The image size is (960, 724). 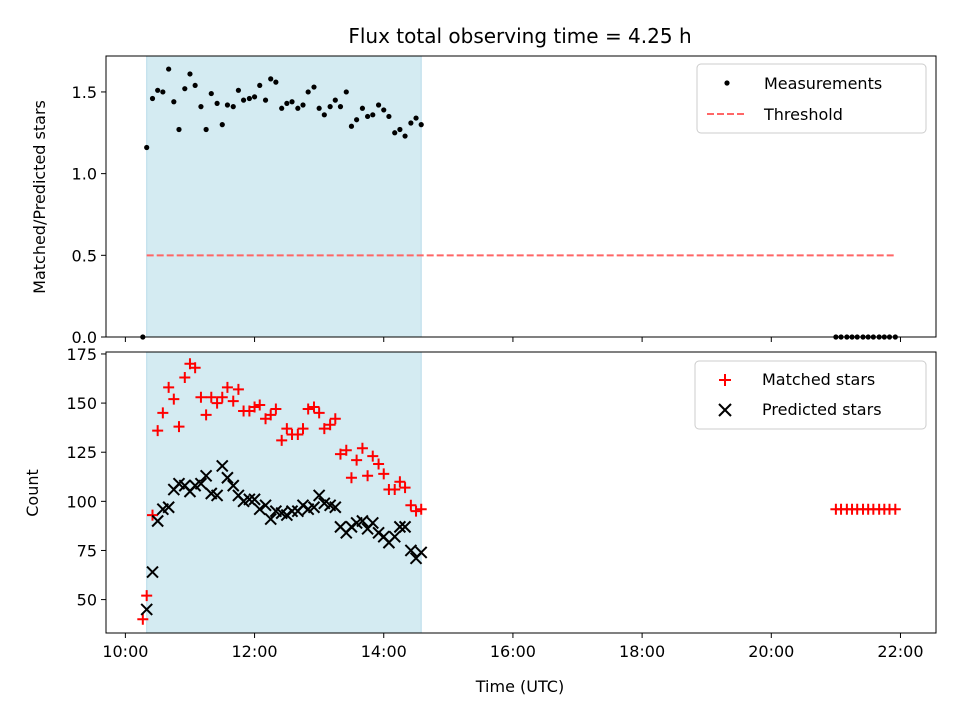 I want to click on count-legend: Matched stars Predicted stars, so click(x=810, y=395).